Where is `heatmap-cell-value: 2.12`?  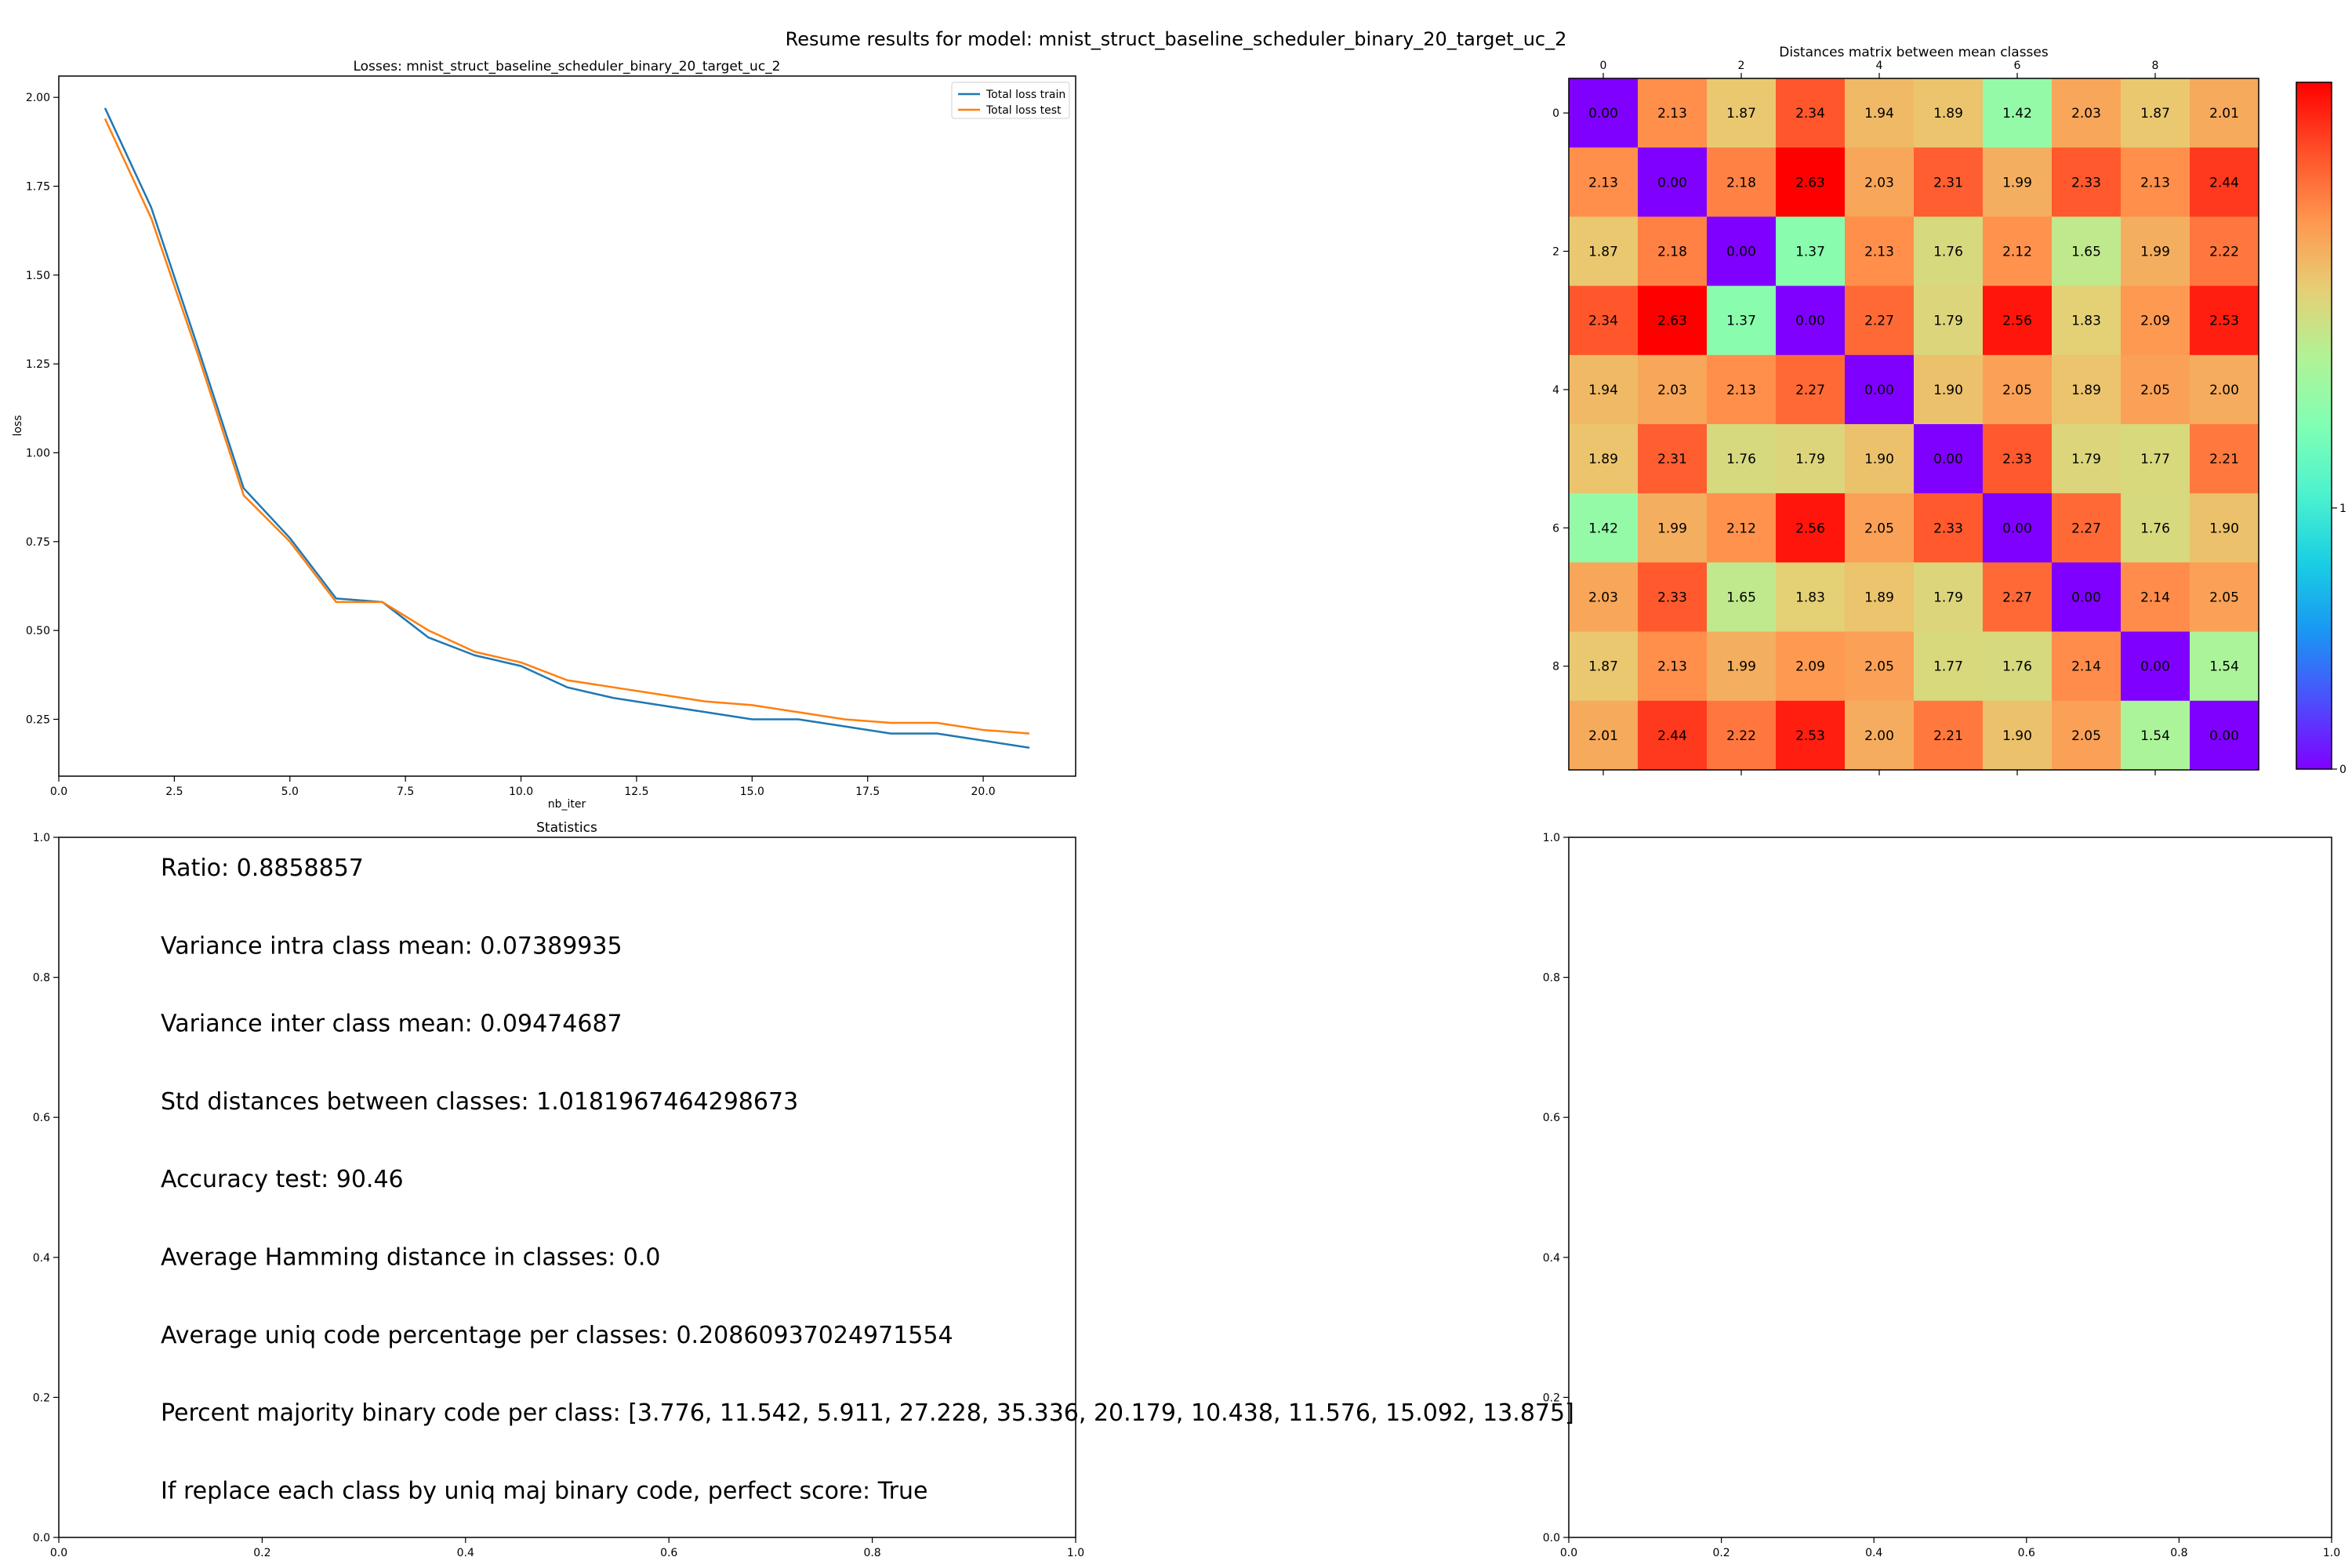 heatmap-cell-value: 2.12 is located at coordinates (1741, 528).